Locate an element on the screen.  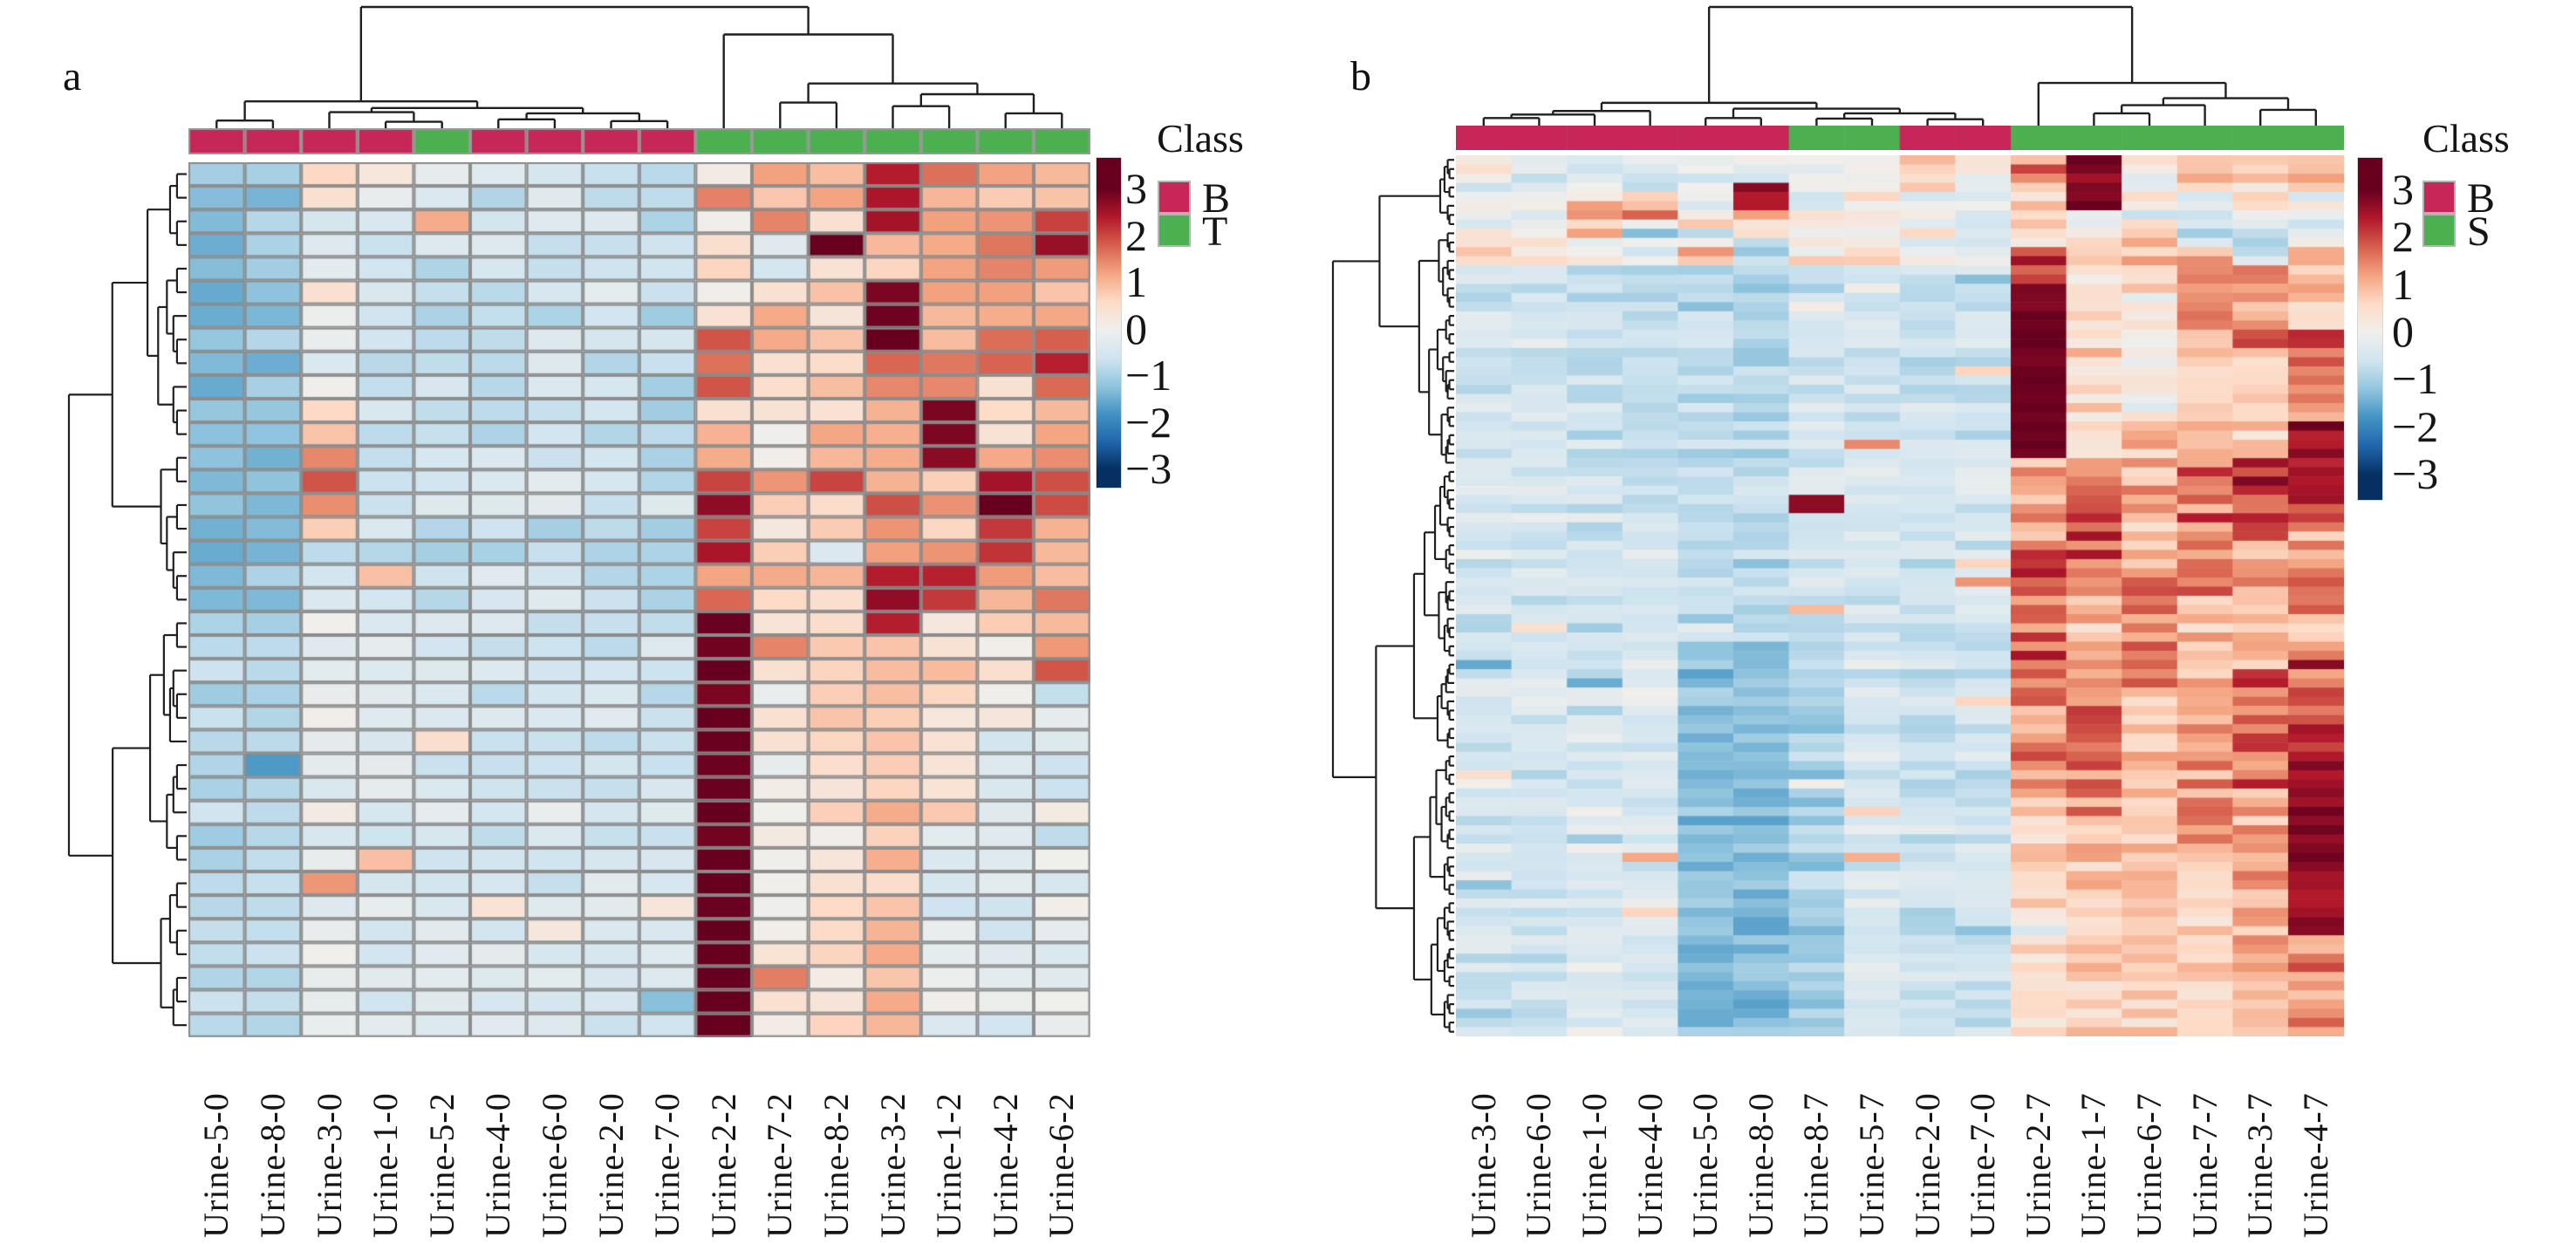
x-axis-label: Urine-4-7 is located at coordinates (2315, 1165).